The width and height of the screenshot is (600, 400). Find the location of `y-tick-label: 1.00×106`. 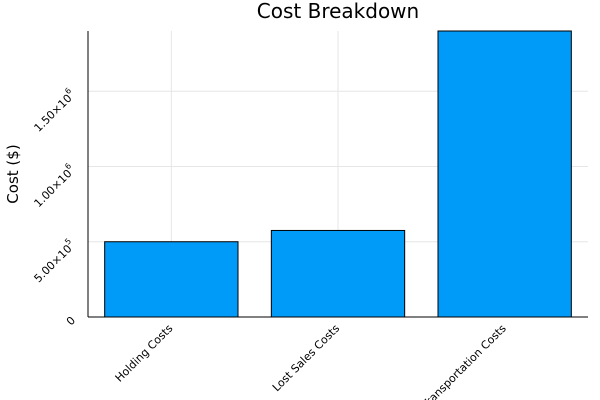

y-tick-label: 1.00×106 is located at coordinates (53, 185).